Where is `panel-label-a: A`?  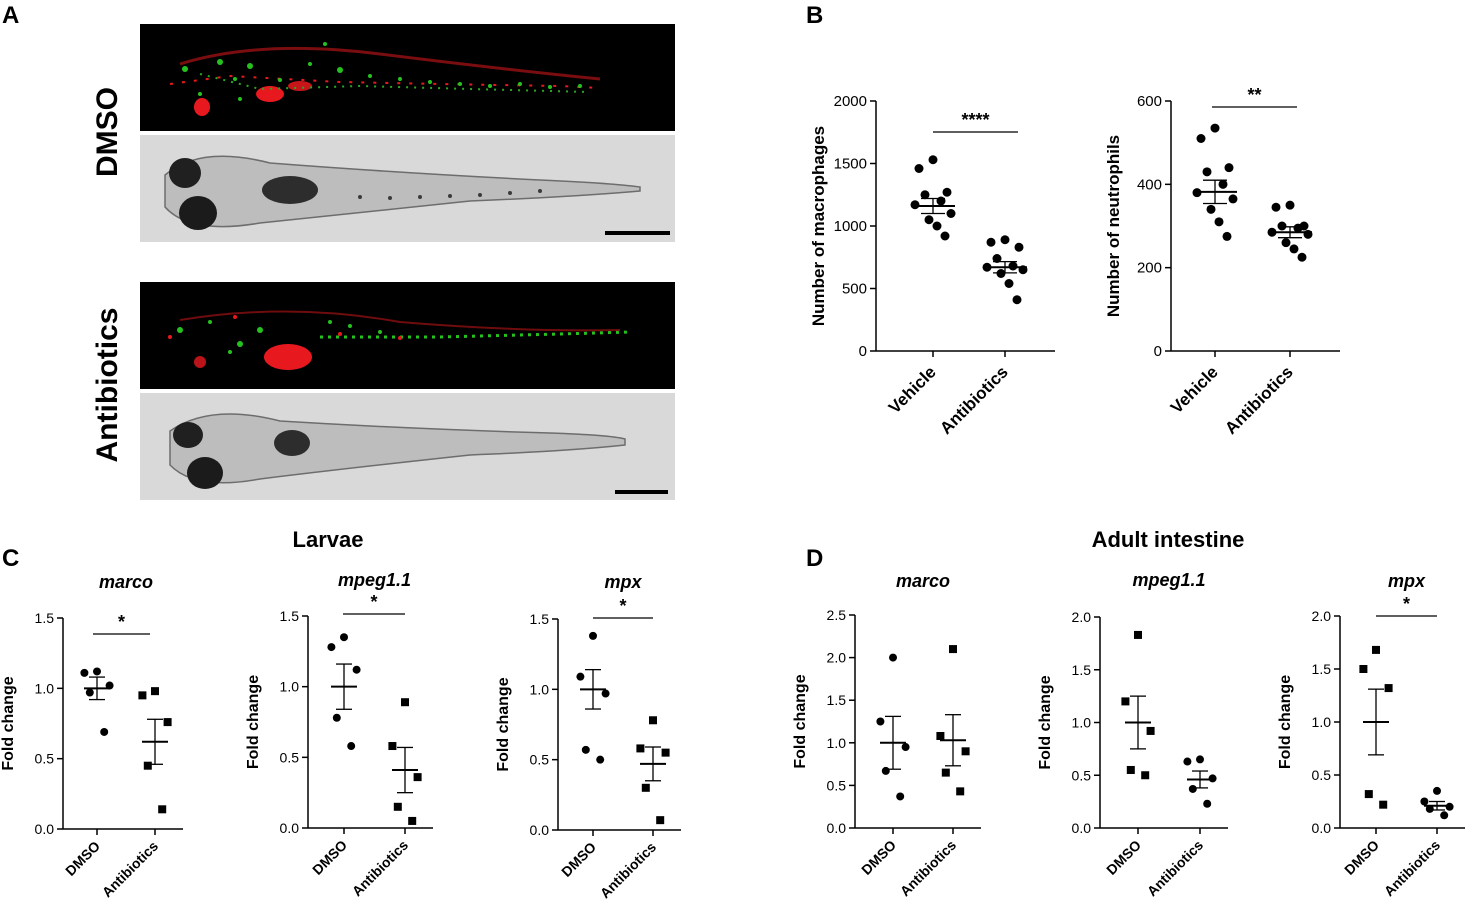 panel-label-a: A is located at coordinates (11, 15).